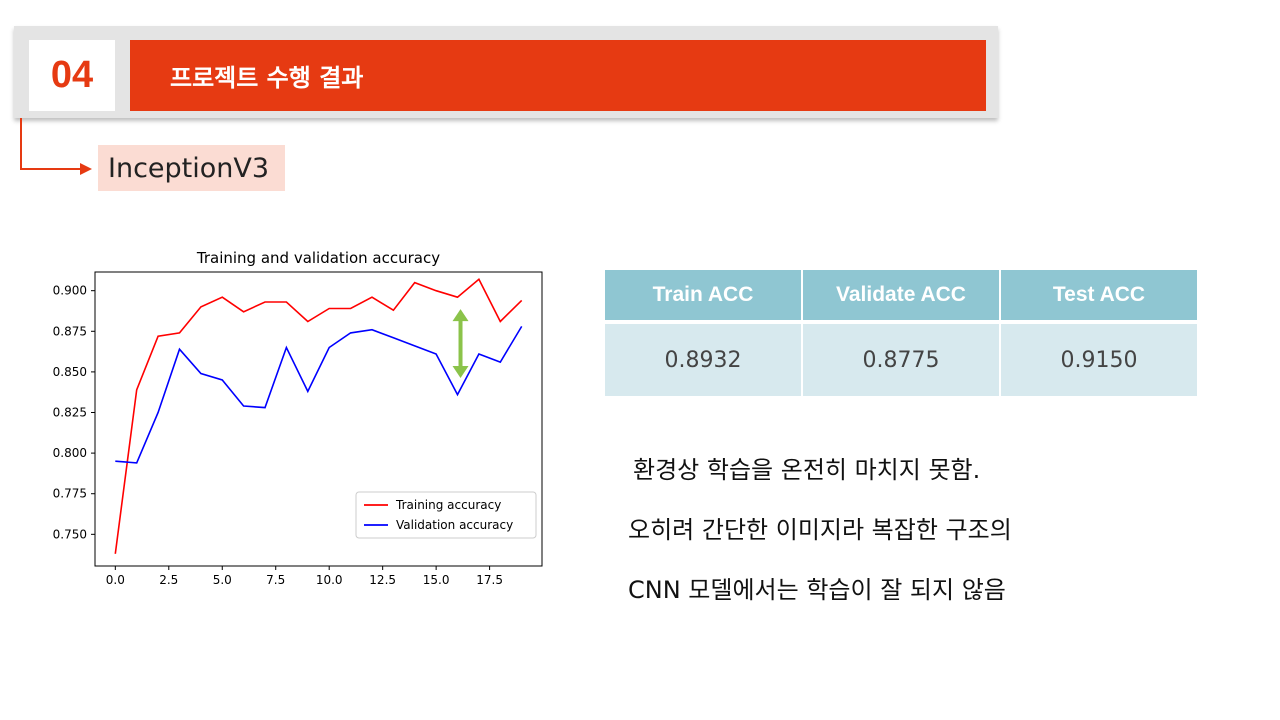 This screenshot has height=720, width=1280. Describe the element at coordinates (70, 372) in the screenshot. I see `y-tick-label: 0.850` at that location.